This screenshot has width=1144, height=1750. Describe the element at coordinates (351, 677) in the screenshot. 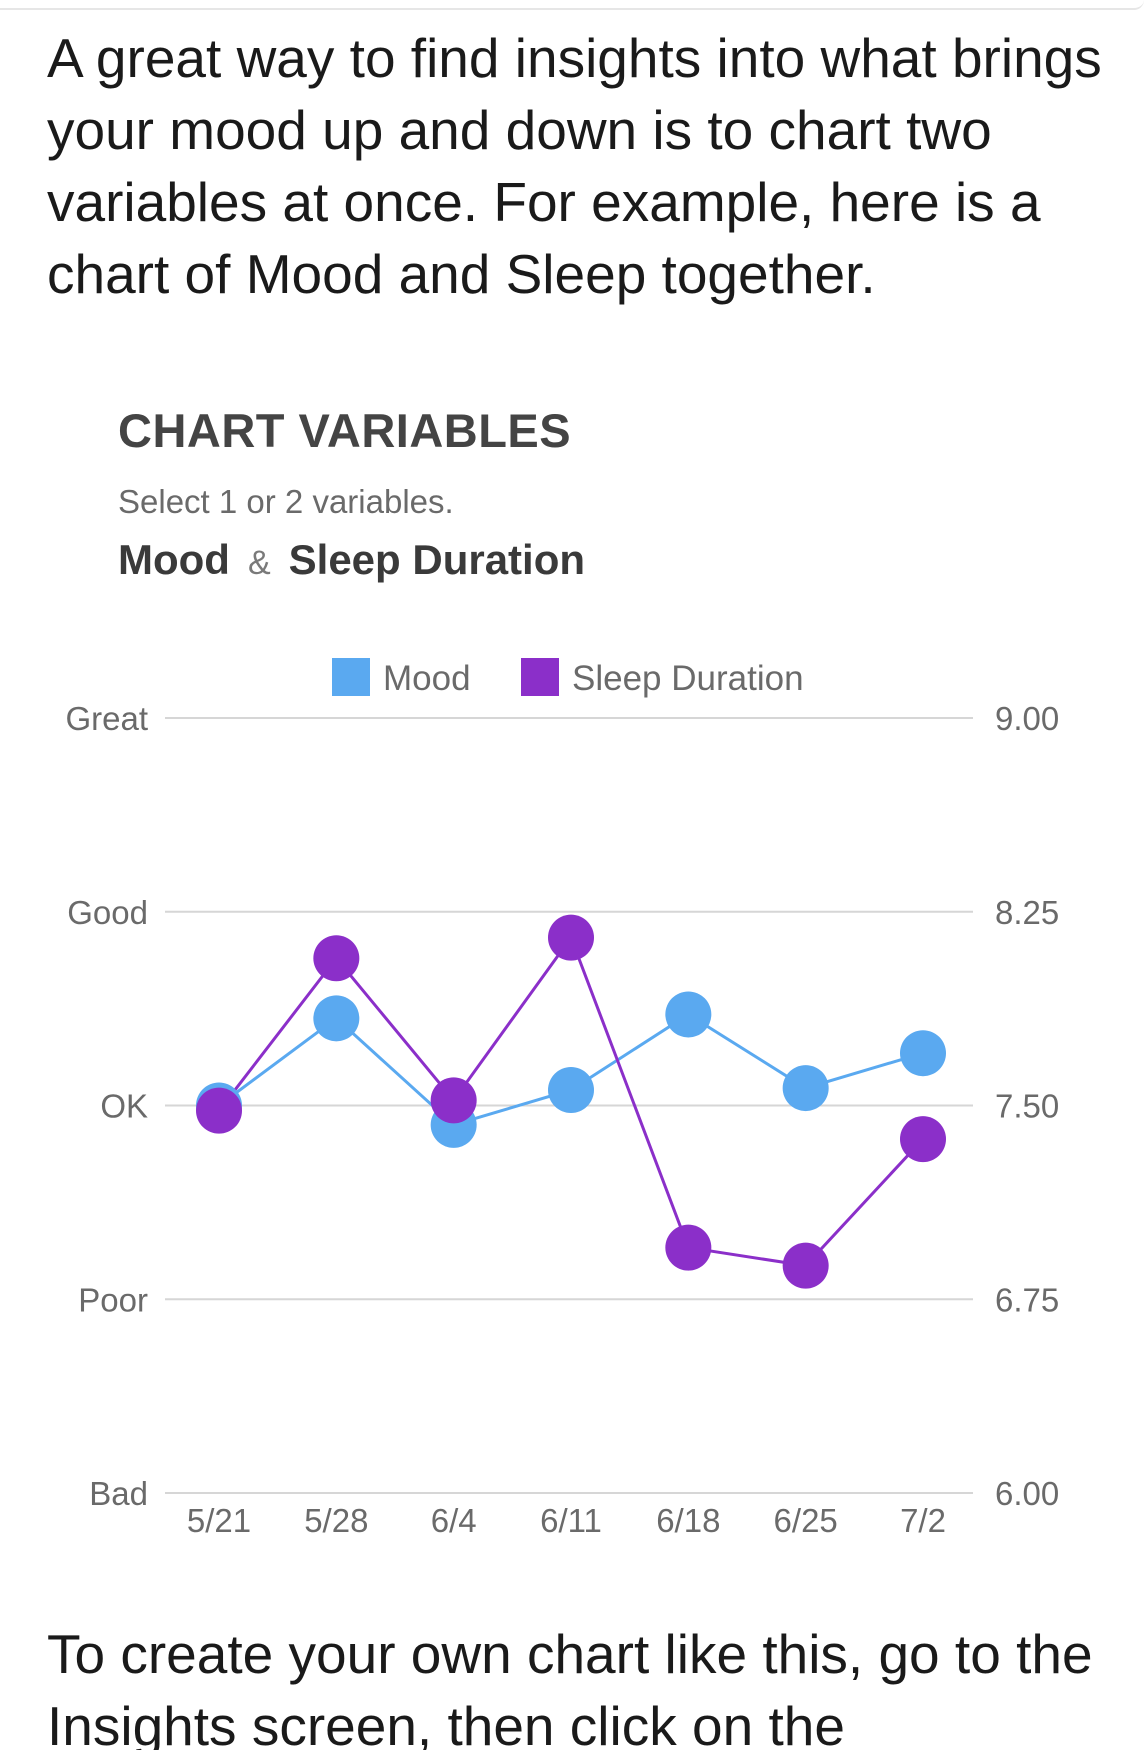

I see `legend-swatch-mood` at that location.